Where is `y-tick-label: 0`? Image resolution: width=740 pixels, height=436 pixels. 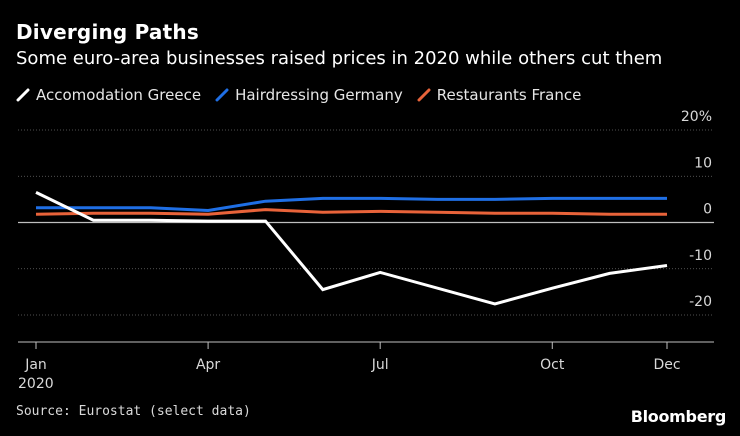 y-tick-label: 0 is located at coordinates (707, 210).